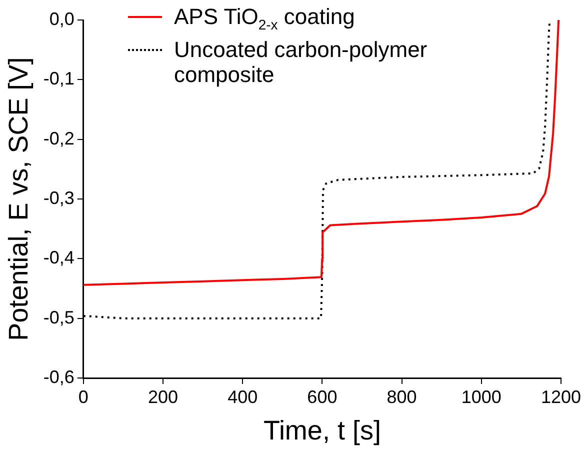 This screenshot has width=584, height=452. I want to click on y-tick-label: 0,0, so click(61, 18).